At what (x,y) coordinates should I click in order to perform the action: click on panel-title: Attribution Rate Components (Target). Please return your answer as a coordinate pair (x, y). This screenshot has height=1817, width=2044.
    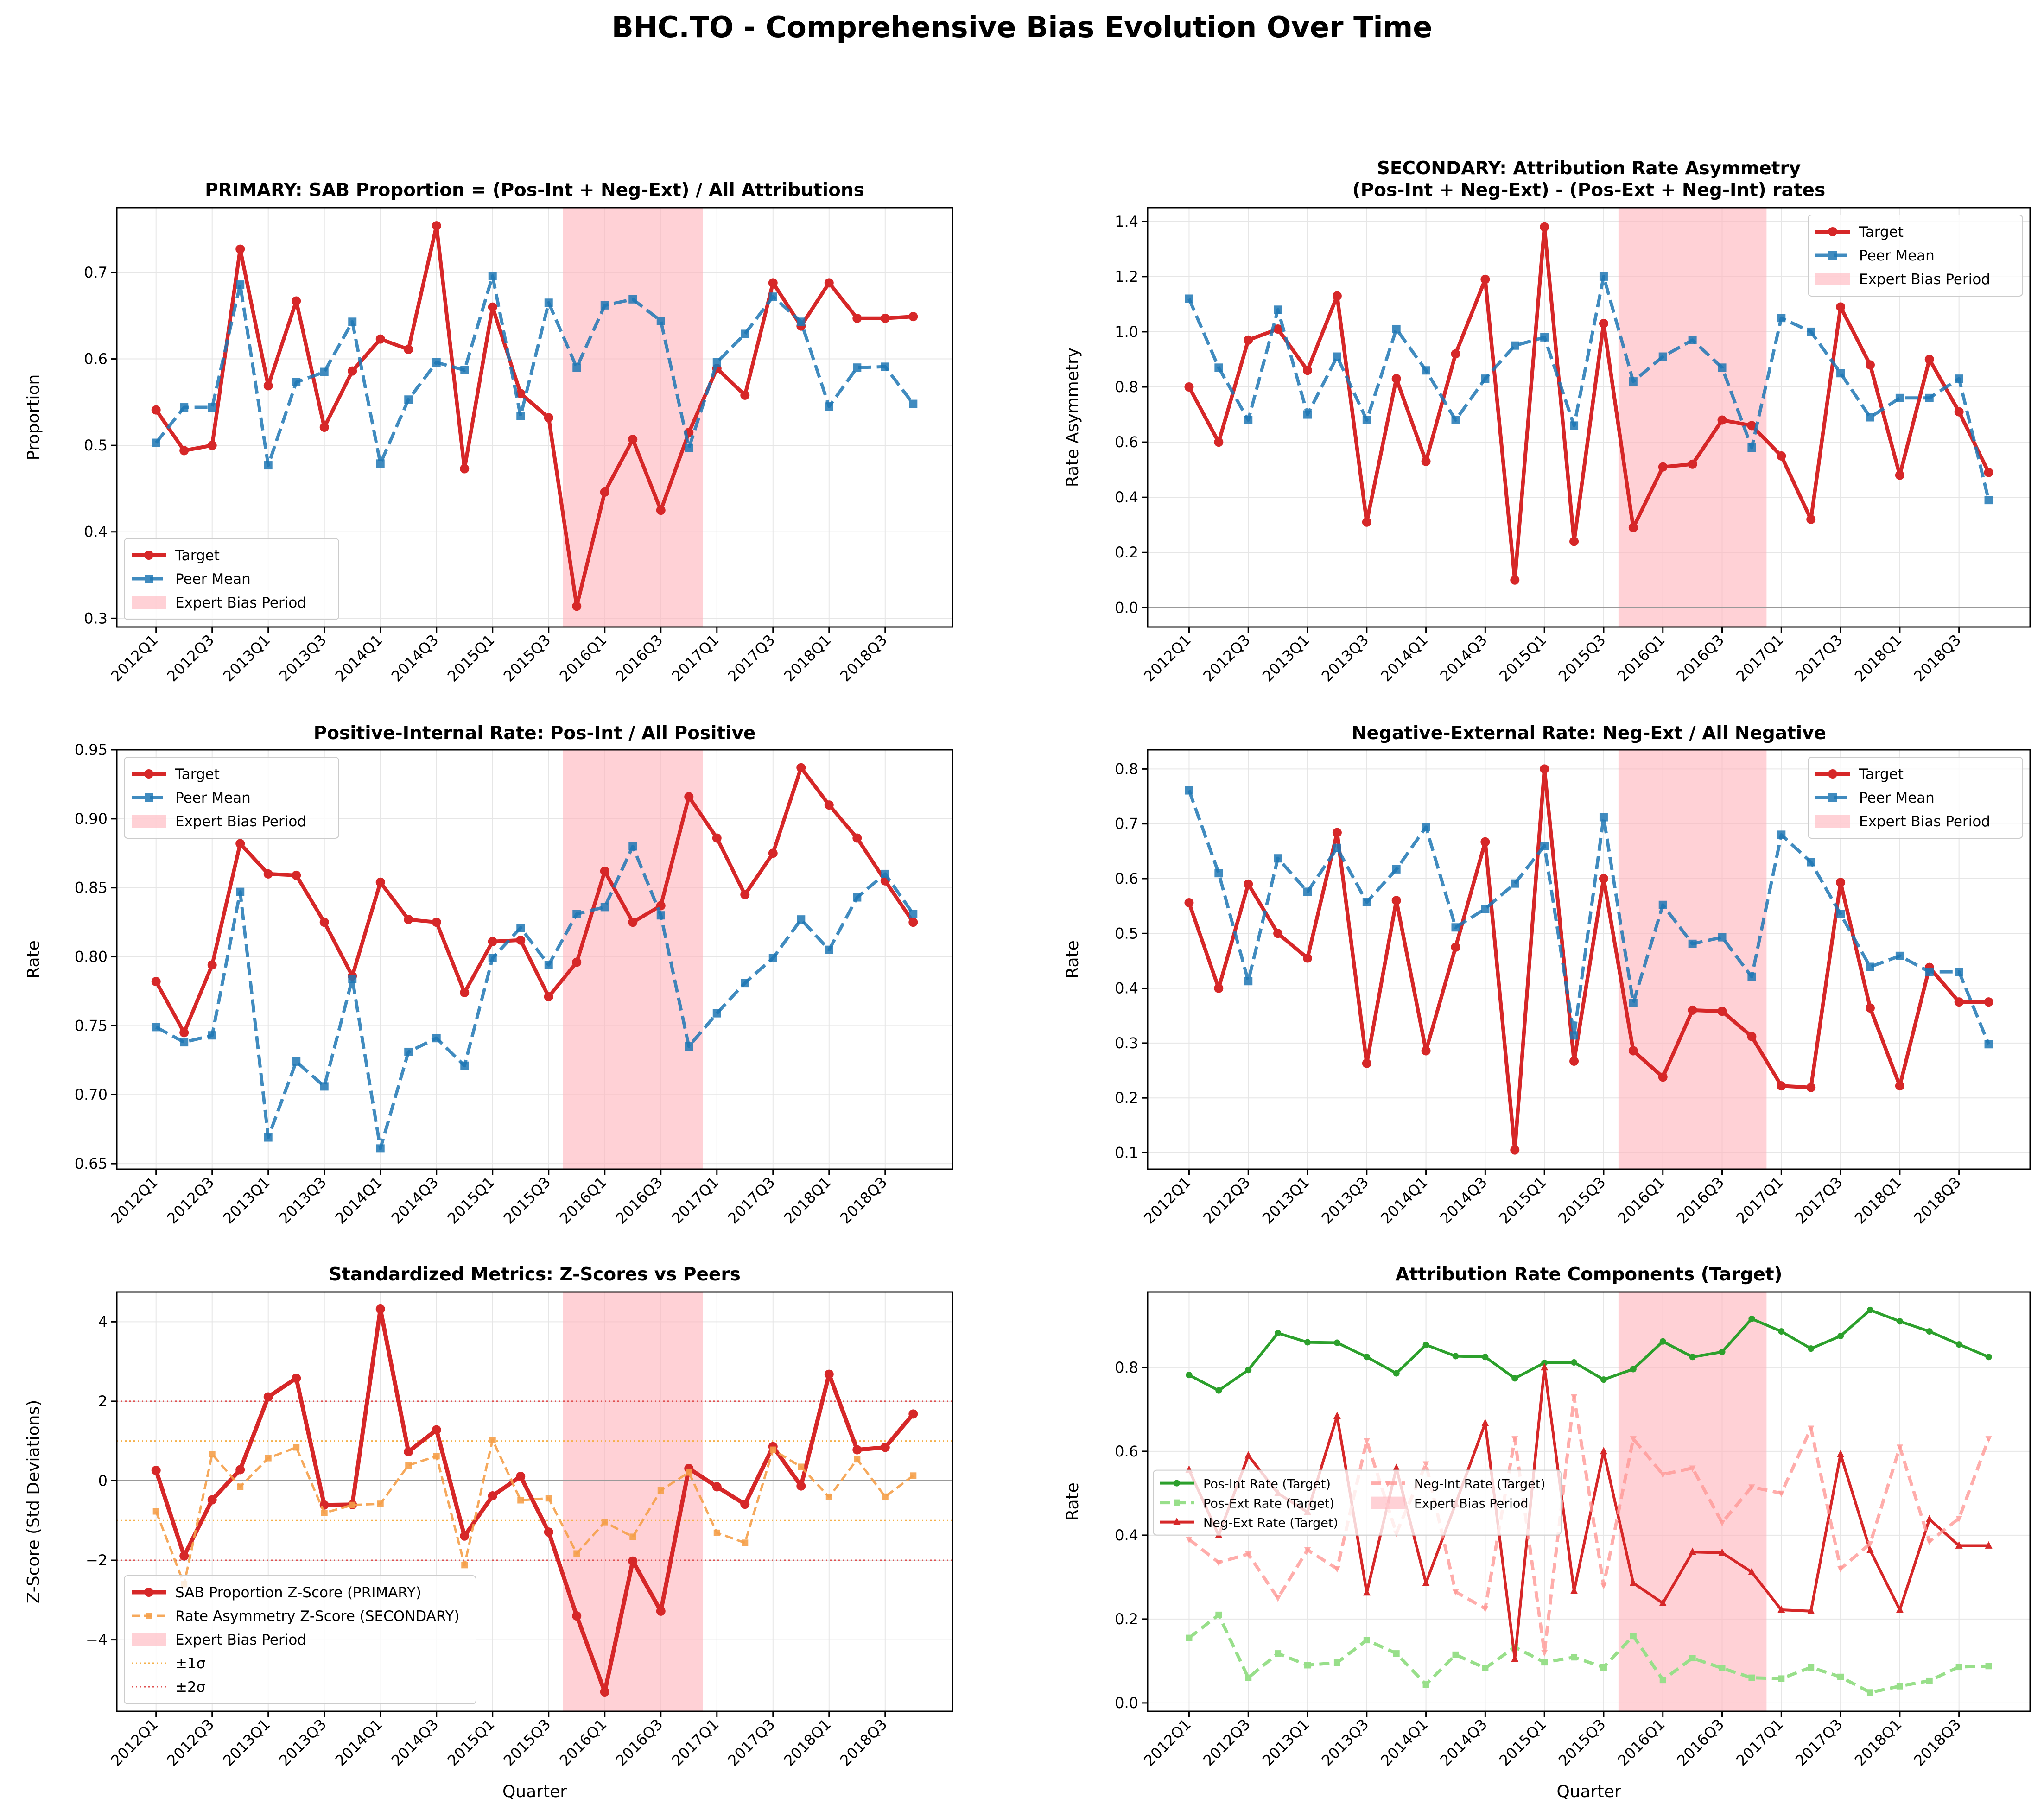
    Looking at the image, I should click on (1589, 1274).